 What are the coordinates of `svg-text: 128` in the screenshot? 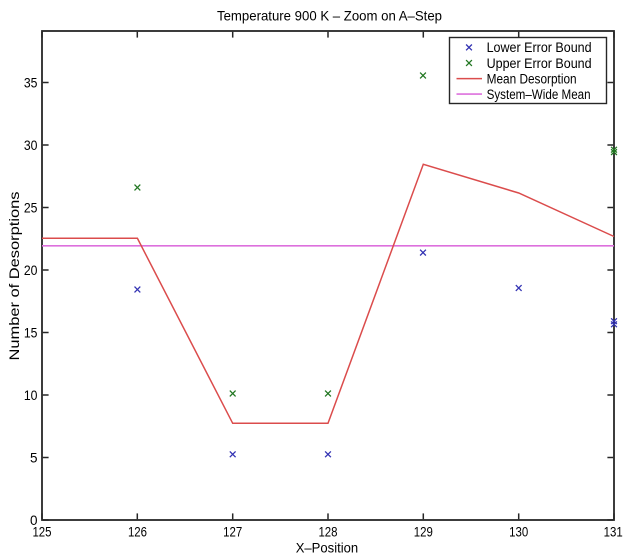 It's located at (327, 532).